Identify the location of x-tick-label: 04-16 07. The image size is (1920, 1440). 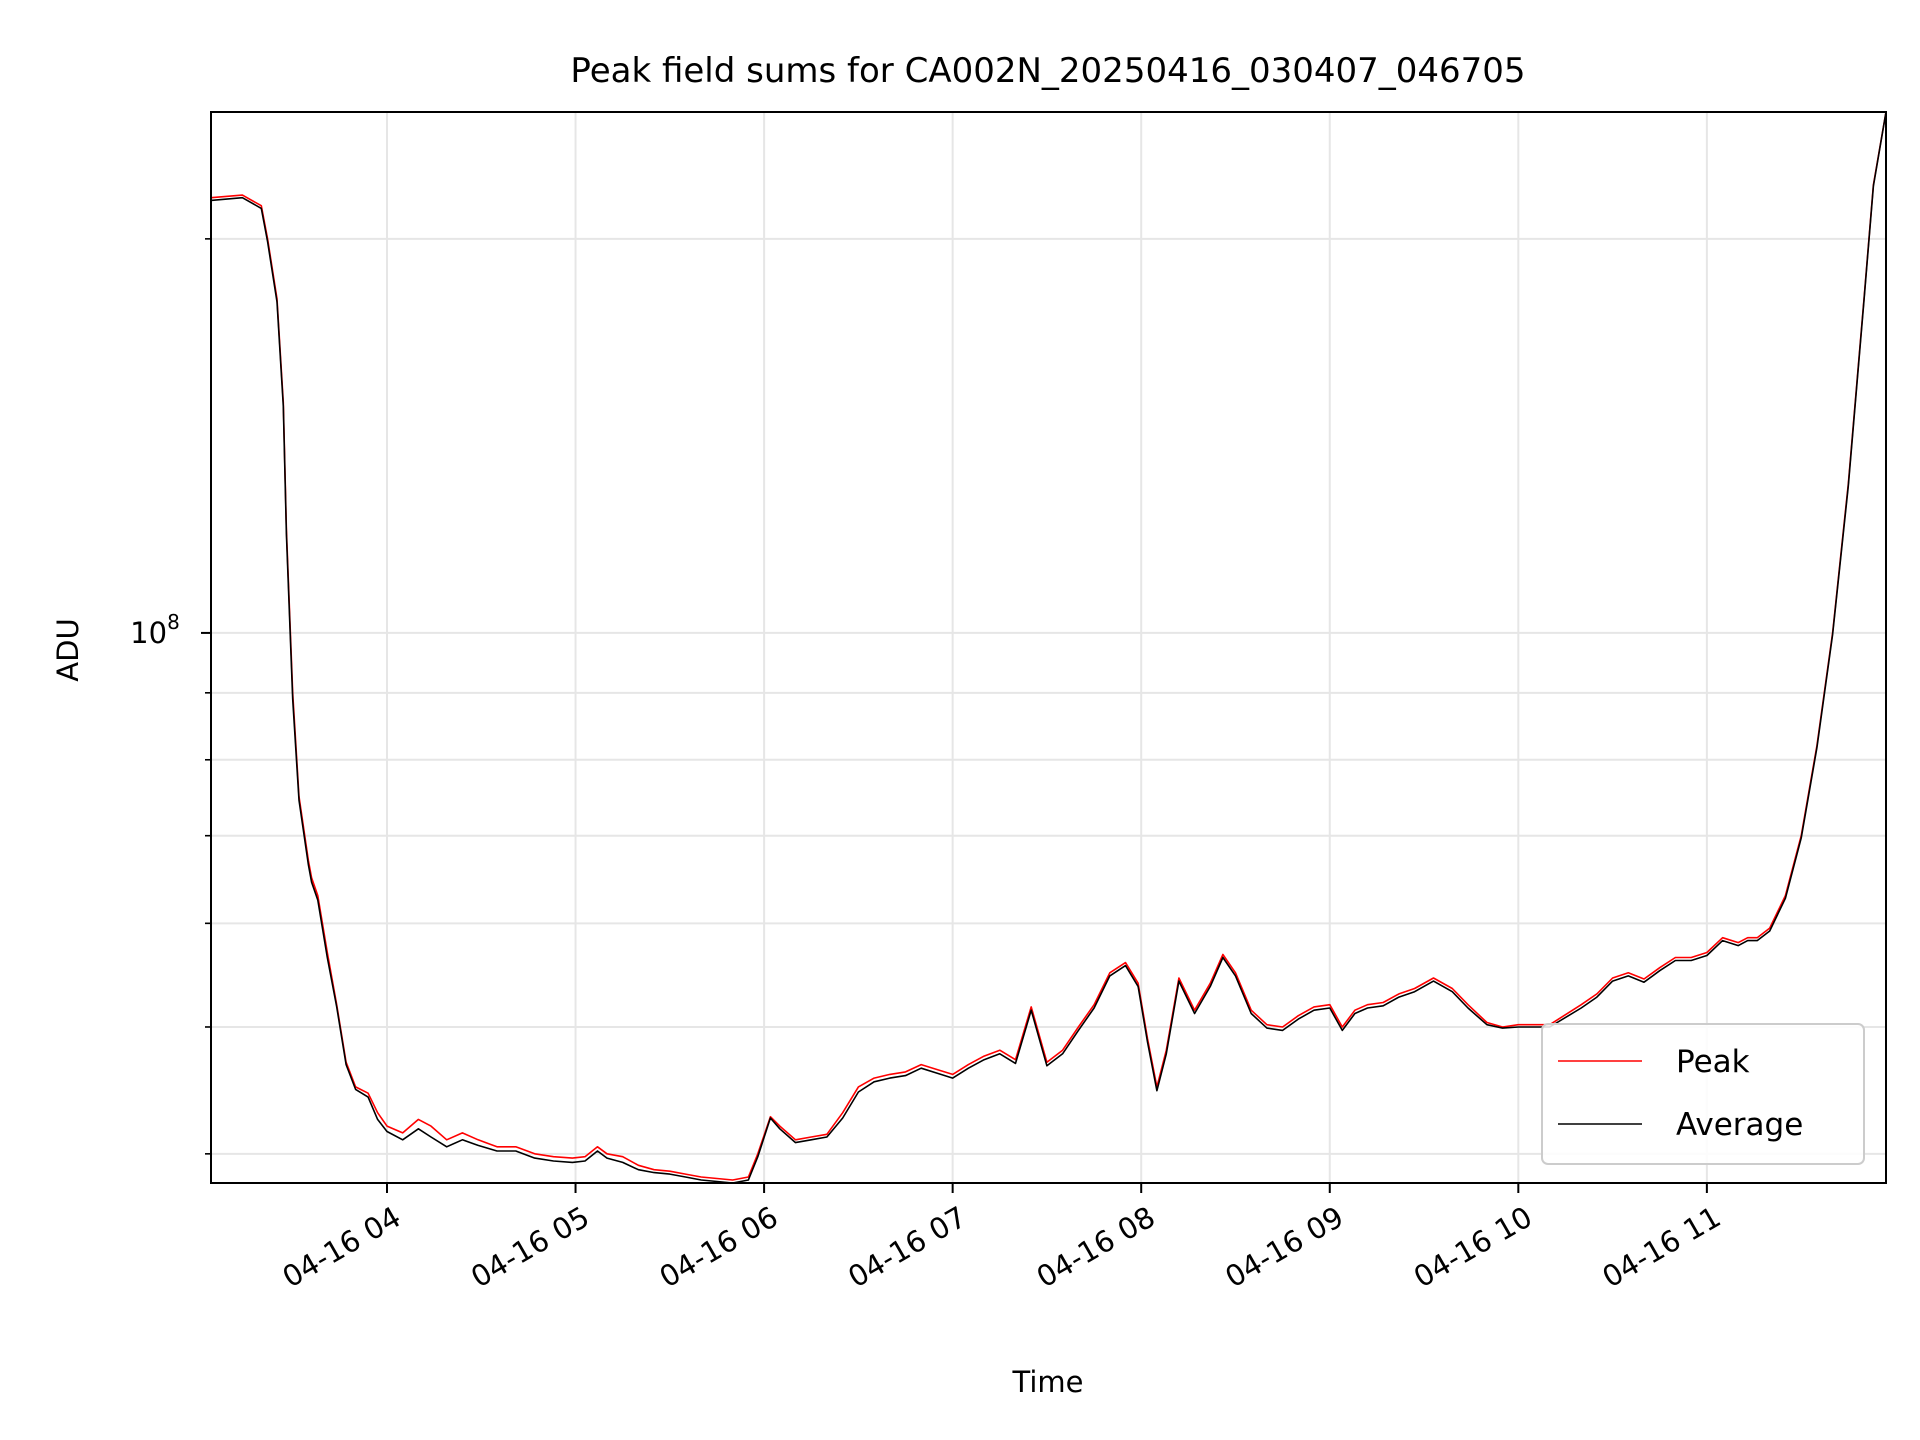
(907, 1247).